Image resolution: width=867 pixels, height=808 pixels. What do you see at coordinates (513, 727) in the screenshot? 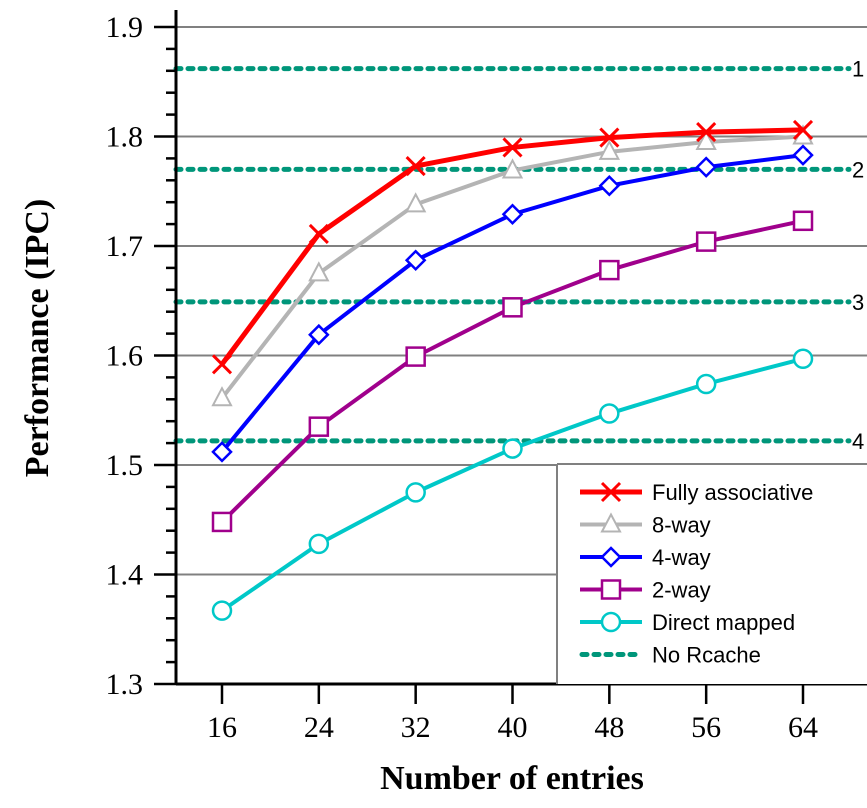
I see `x-tick-label: 40` at bounding box center [513, 727].